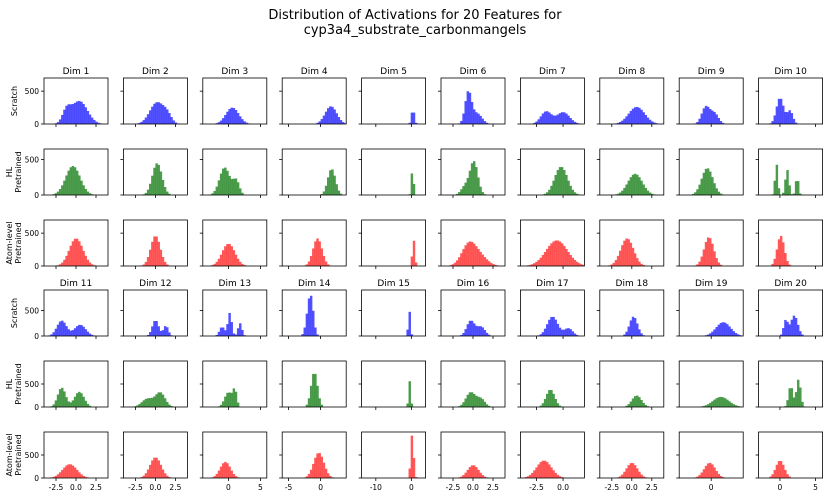 The image size is (830, 498). I want to click on x-tick-label: -2.5, so click(453, 487).